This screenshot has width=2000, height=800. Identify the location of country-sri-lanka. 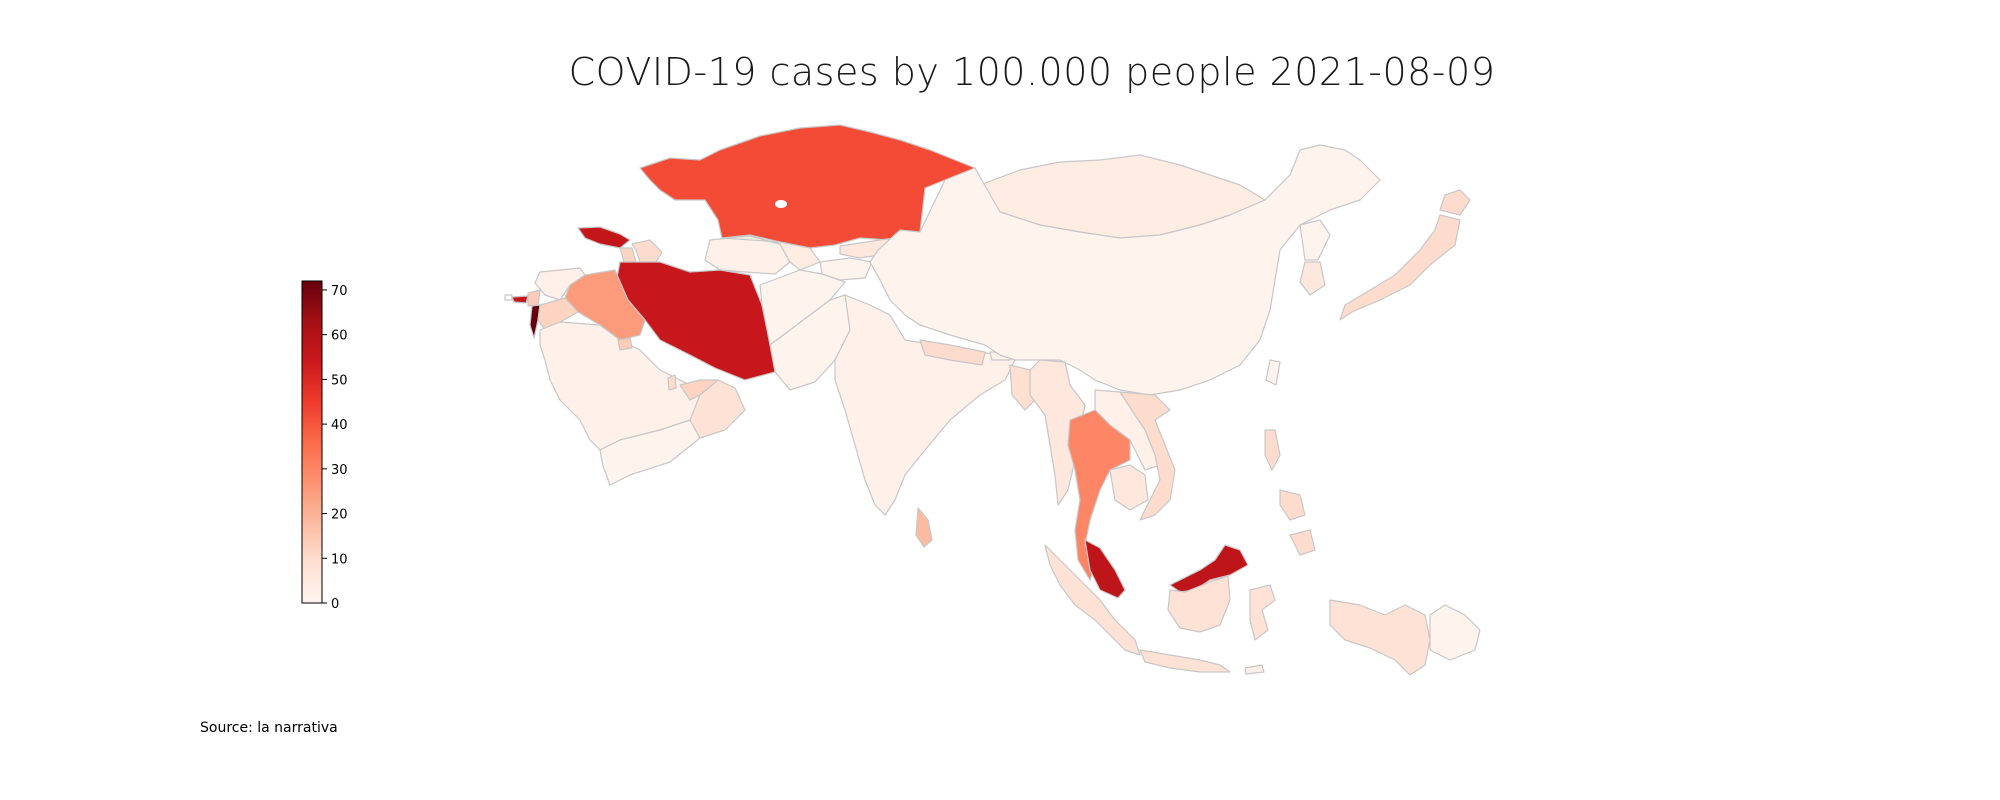
(924, 527).